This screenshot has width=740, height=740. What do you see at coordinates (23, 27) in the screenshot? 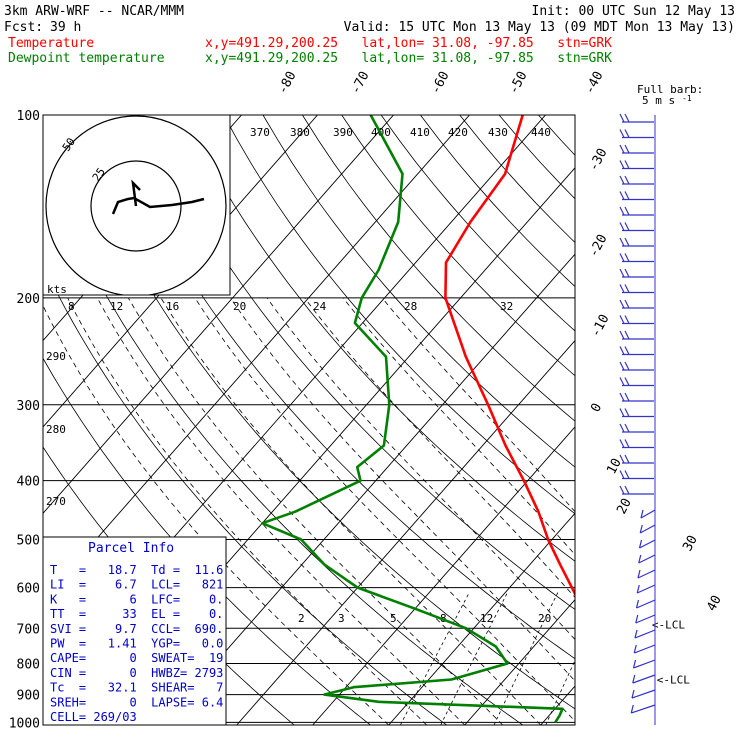
I see `fcst-label: Fcst:` at bounding box center [23, 27].